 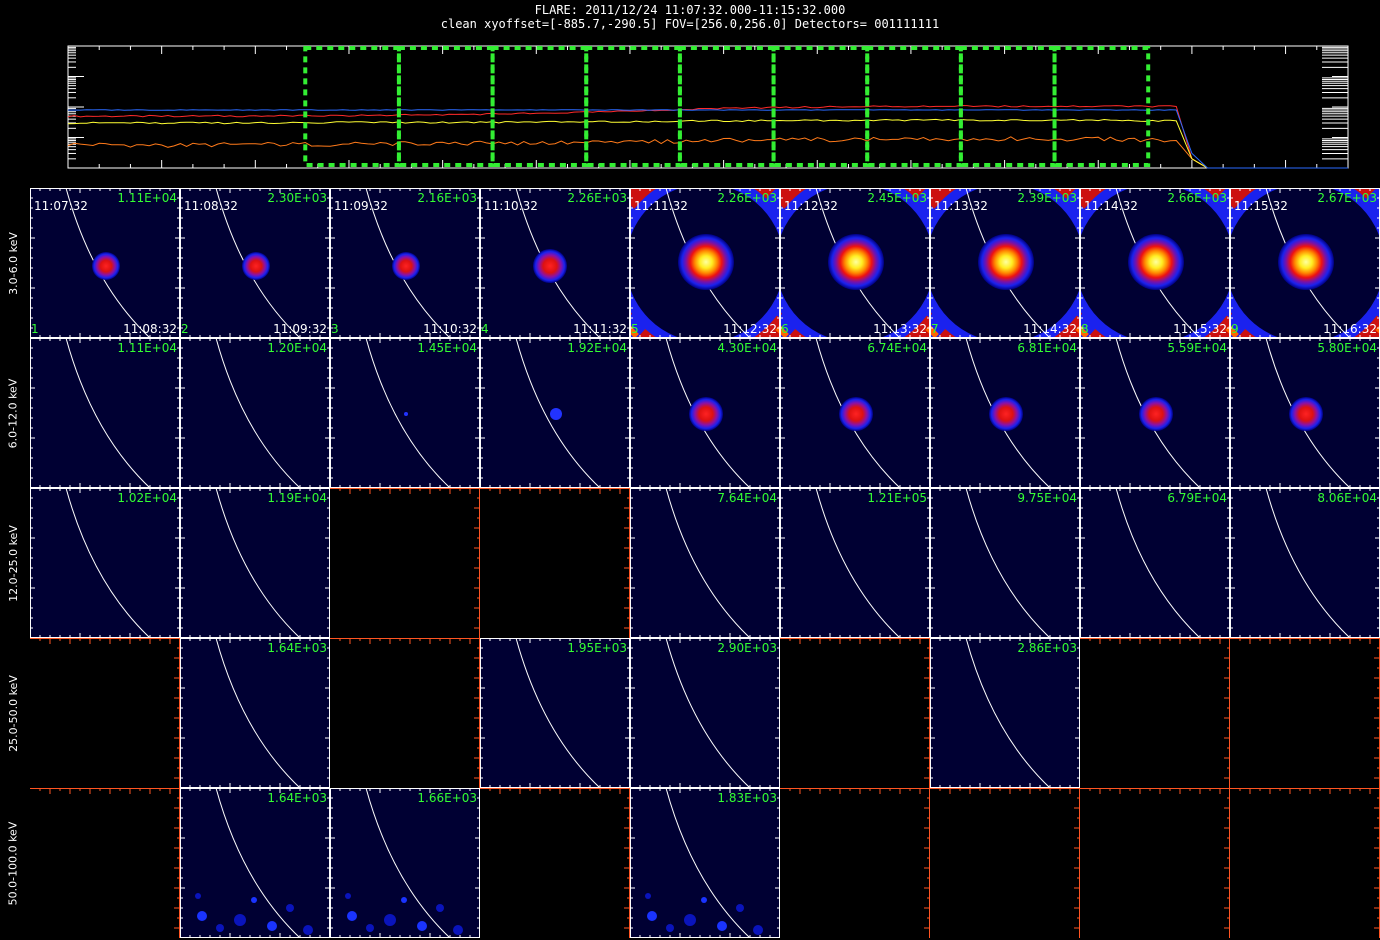 I want to click on peak-value: 6.79E+04, so click(x=1197, y=498).